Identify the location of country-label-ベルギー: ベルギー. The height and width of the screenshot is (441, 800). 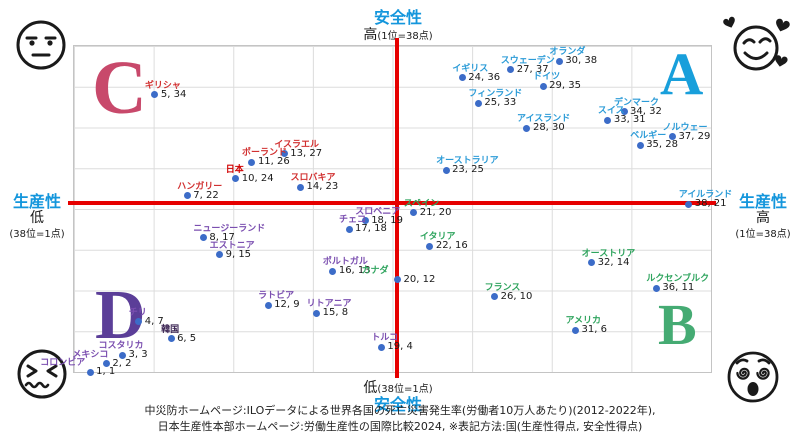
(648, 136).